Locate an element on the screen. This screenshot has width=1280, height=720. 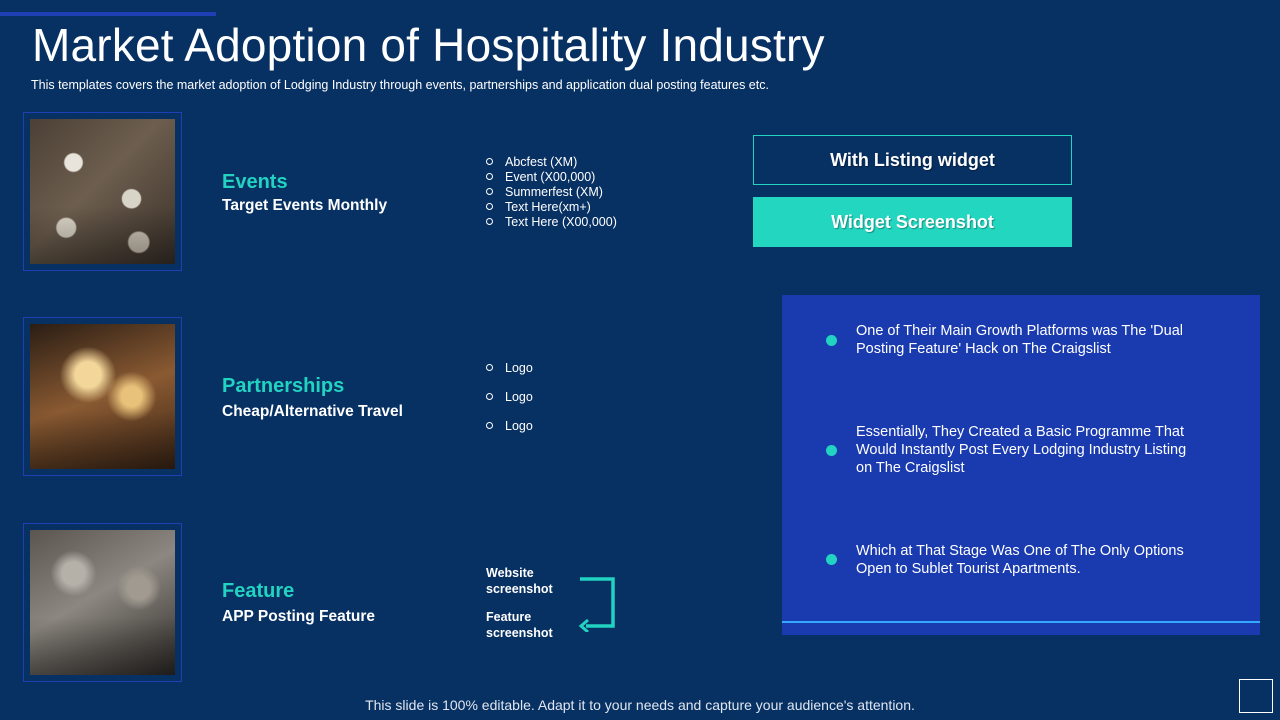
list-item: Abcfest (XM) is located at coordinates (551, 161).